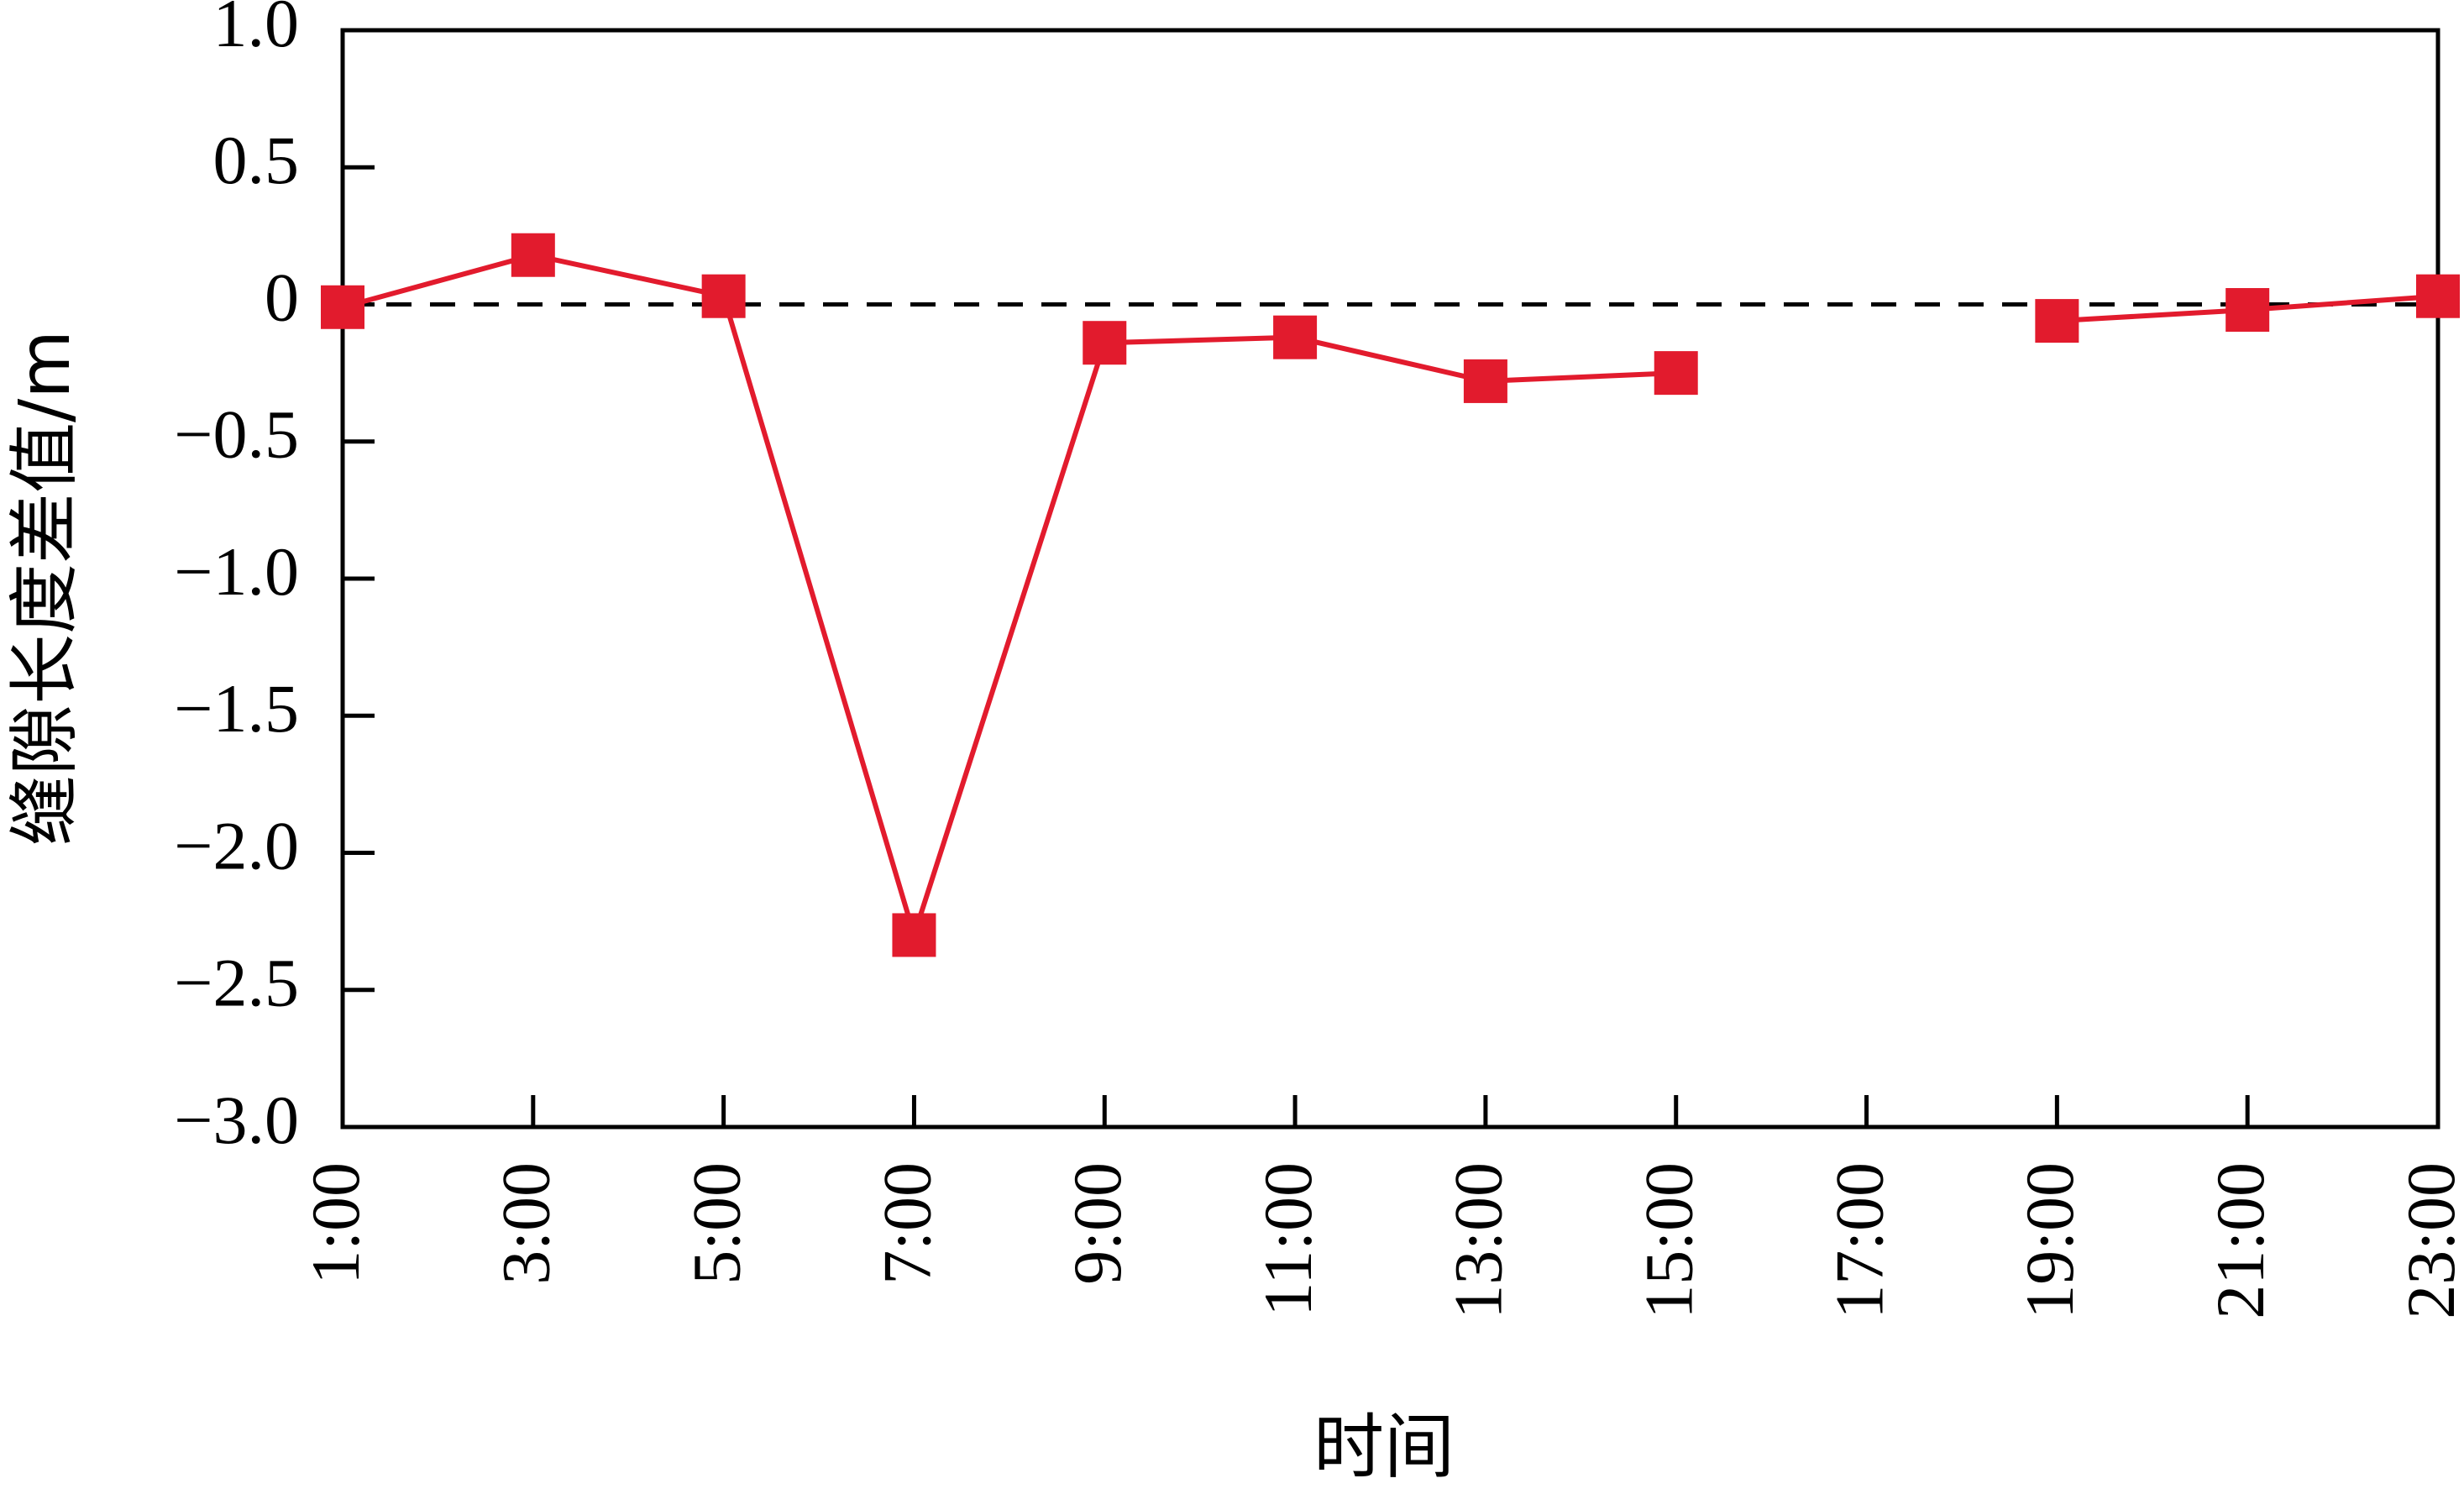 Image resolution: width=2464 pixels, height=1494 pixels. What do you see at coordinates (2240, 1240) in the screenshot?
I see `x-tick-label: 21:00` at bounding box center [2240, 1240].